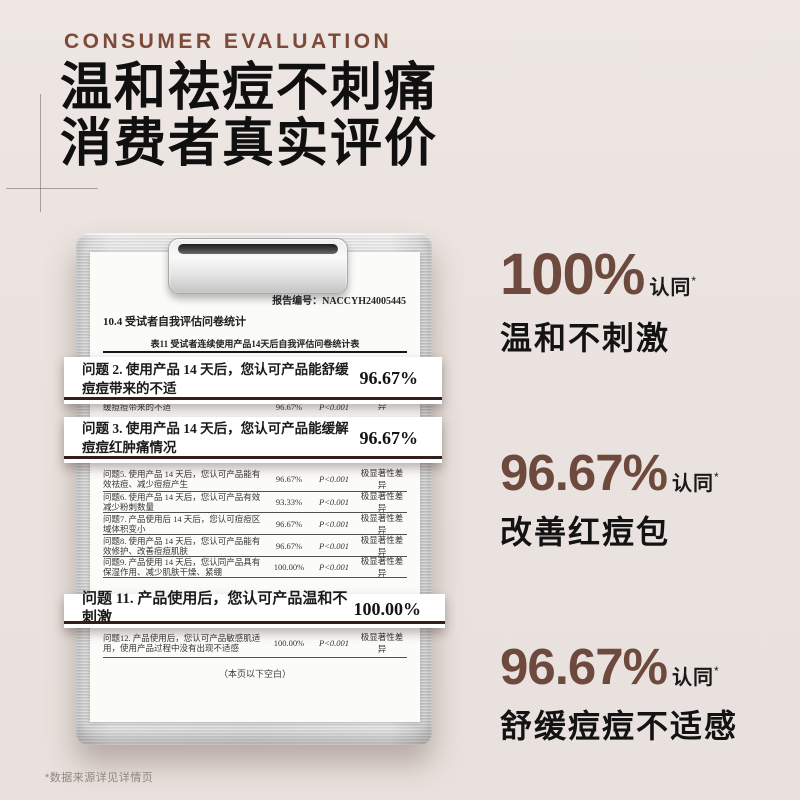 The image size is (800, 800). What do you see at coordinates (228, 41) in the screenshot?
I see `eyebrow-label: CONSUMER EVALUATION` at bounding box center [228, 41].